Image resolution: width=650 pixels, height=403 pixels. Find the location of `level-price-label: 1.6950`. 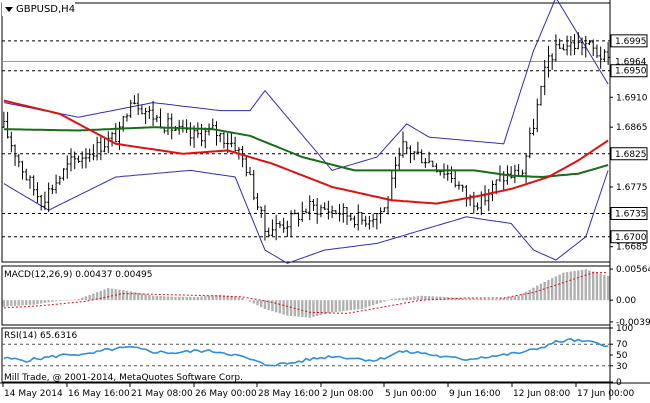

level-price-label: 1.6950 is located at coordinates (631, 72).